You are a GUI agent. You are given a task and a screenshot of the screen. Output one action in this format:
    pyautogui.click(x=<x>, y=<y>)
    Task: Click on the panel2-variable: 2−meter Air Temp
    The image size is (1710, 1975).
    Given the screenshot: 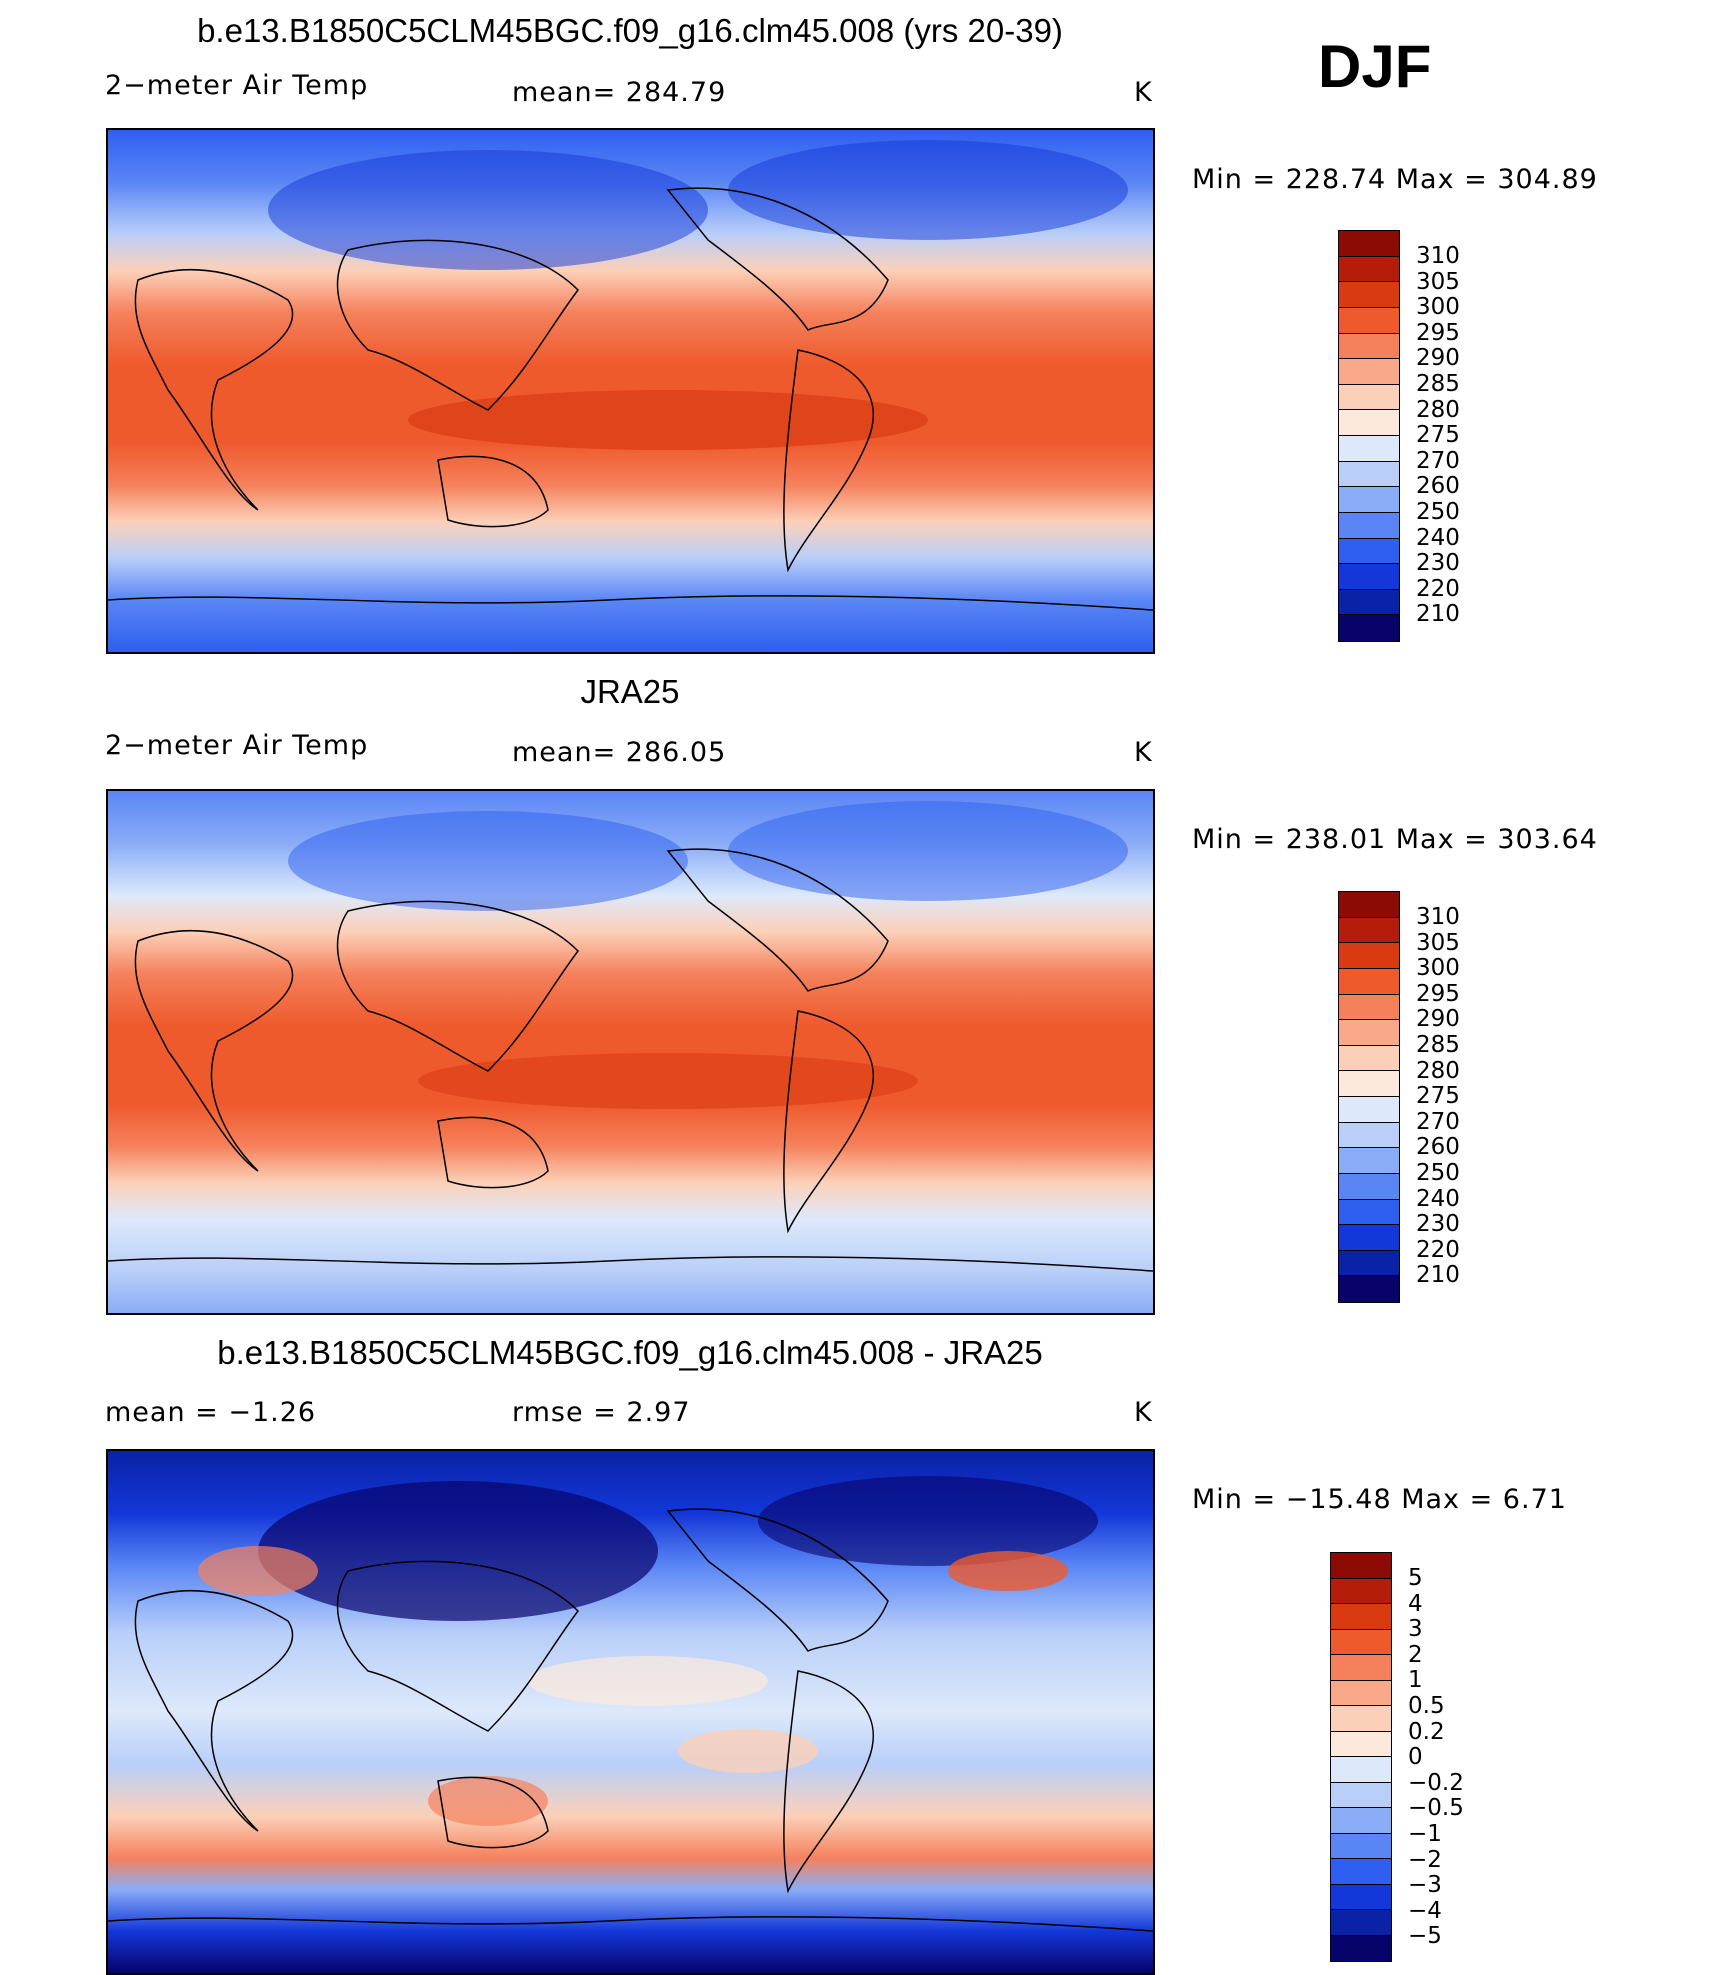 What is the action you would take?
    pyautogui.click(x=237, y=745)
    